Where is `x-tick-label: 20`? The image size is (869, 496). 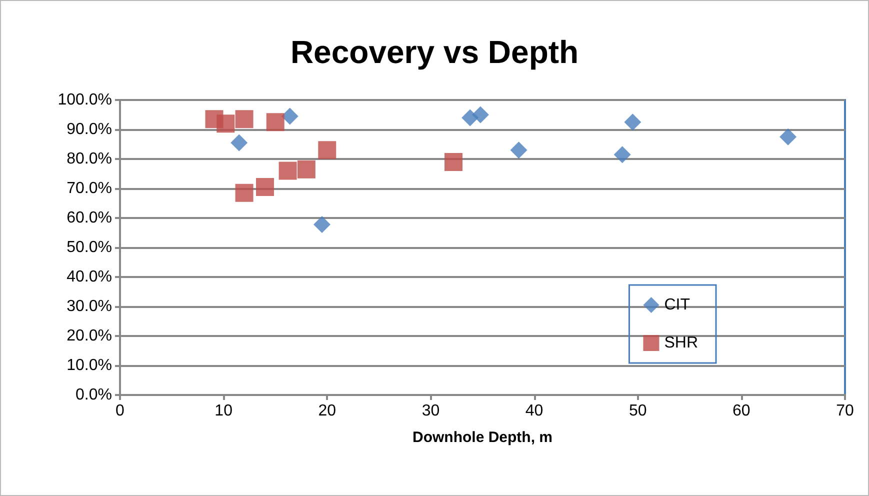
x-tick-label: 20 is located at coordinates (327, 411).